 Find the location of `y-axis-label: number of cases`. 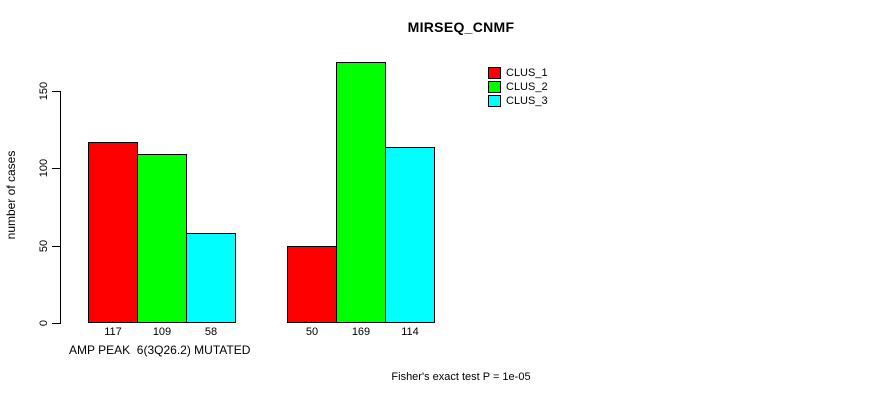

y-axis-label: number of cases is located at coordinates (11, 195).